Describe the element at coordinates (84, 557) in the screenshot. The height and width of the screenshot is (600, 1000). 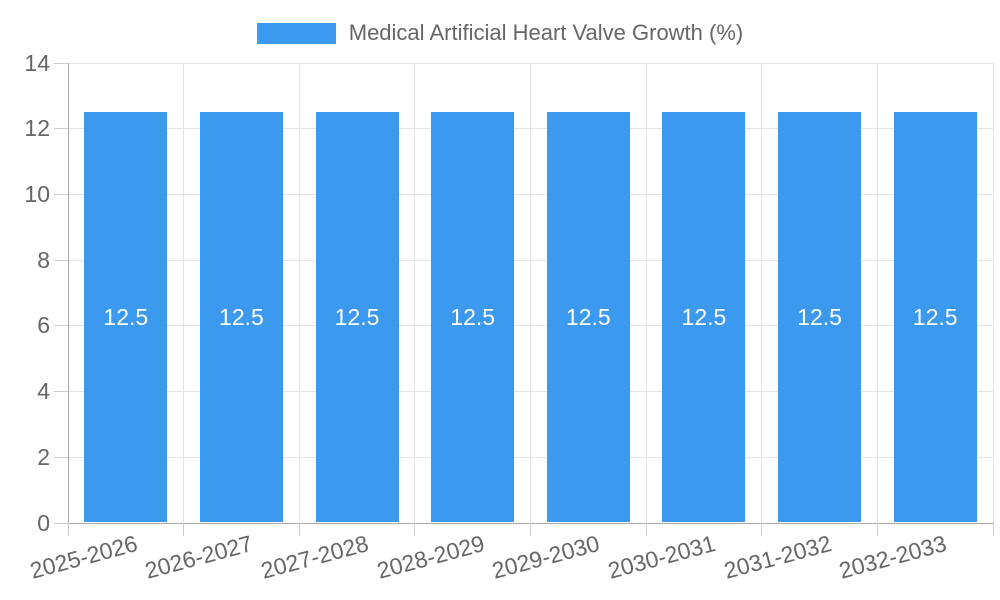
I see `x-tick-label: 2025-2026` at that location.